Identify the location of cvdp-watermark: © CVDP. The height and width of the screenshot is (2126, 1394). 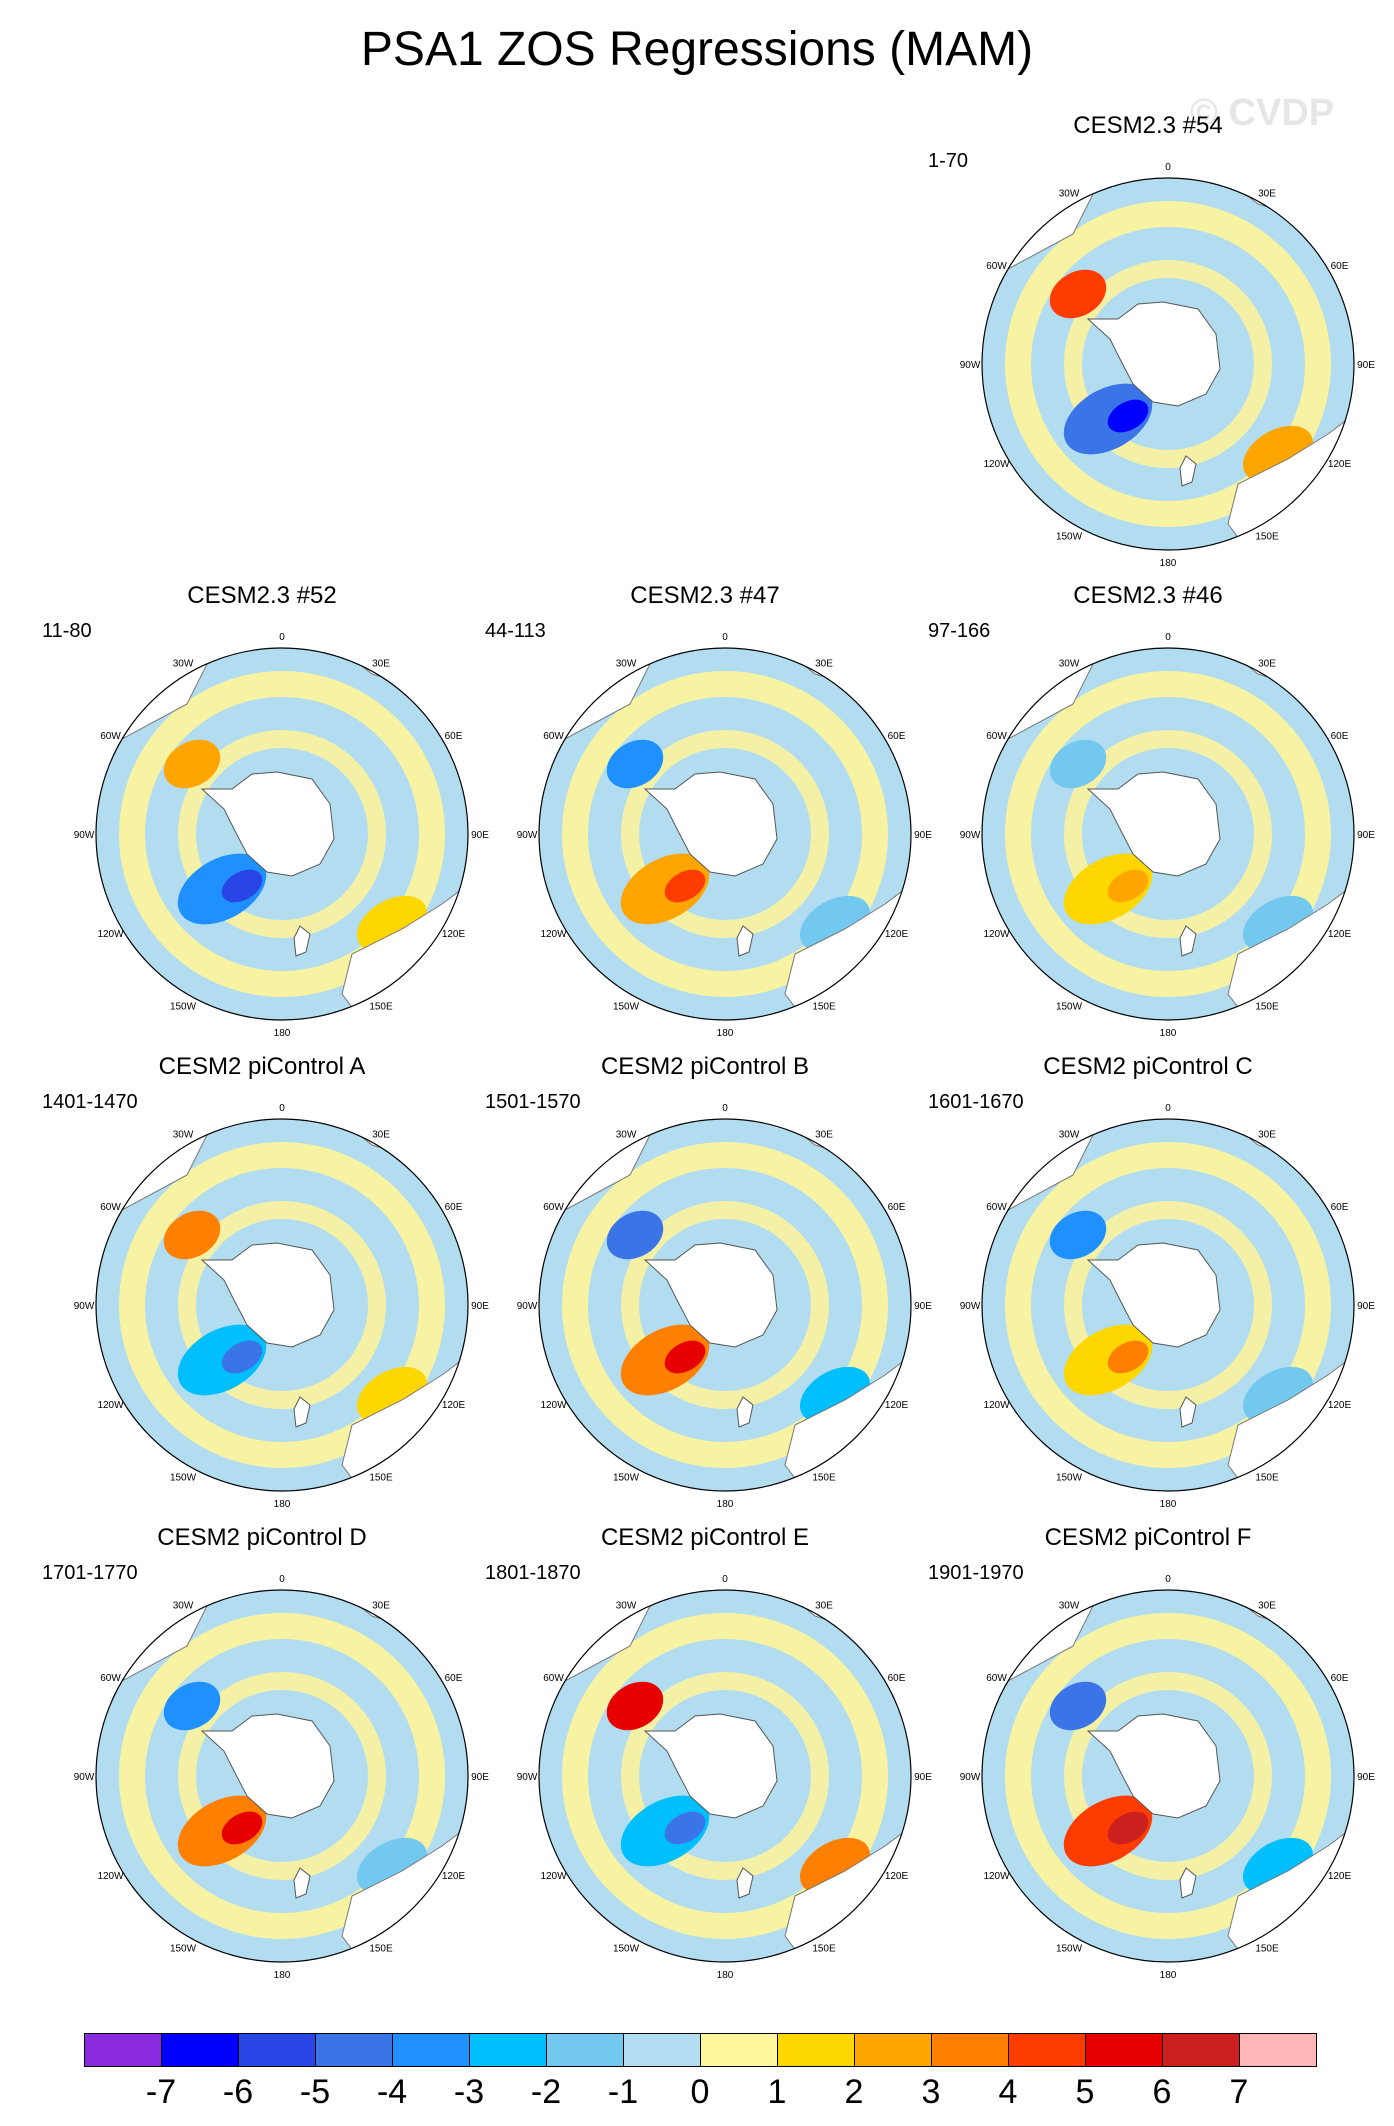
(1262, 113).